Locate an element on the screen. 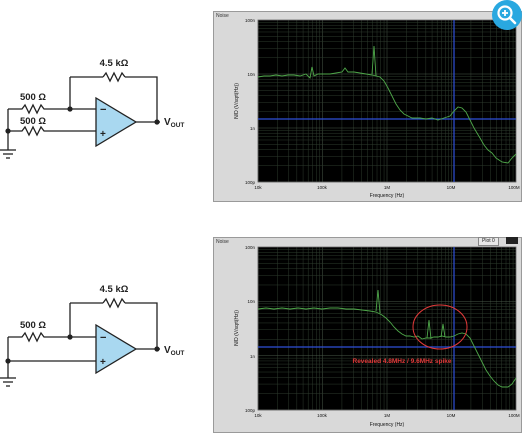 The height and width of the screenshot is (445, 524). noise-spike is located at coordinates (374, 61).